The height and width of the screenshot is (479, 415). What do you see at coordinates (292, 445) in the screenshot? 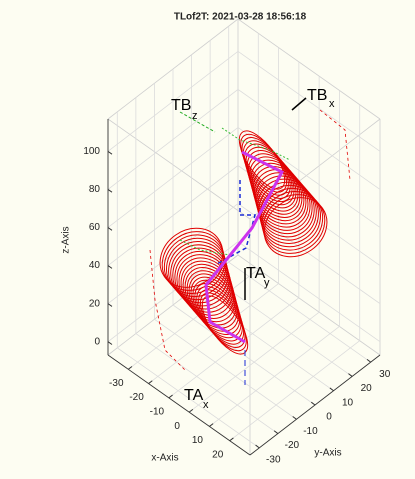
I see `y-tick-label: -20` at bounding box center [292, 445].